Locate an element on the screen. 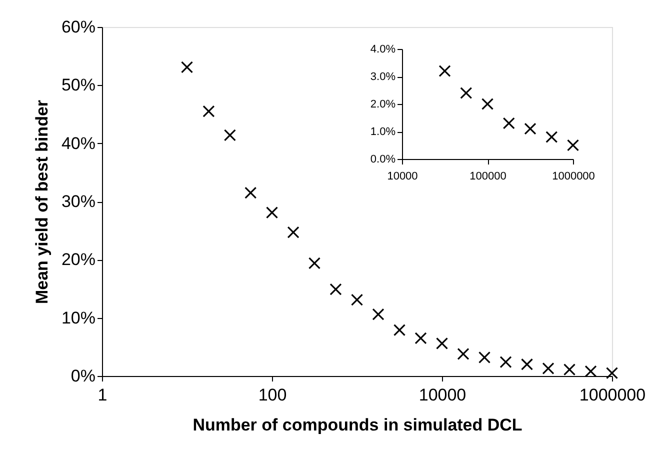 The height and width of the screenshot is (453, 654). x-axis-title: Number of compounds in simulated DCL is located at coordinates (357, 425).